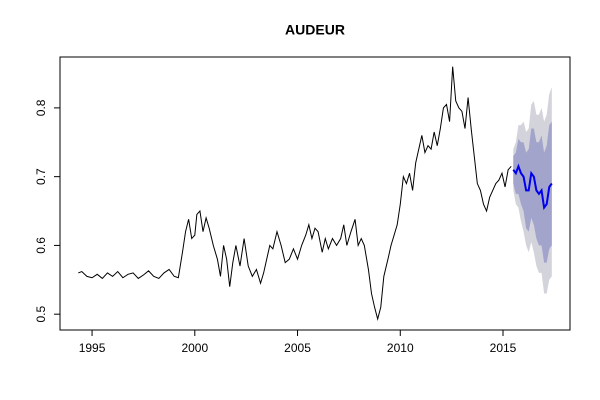  Describe the element at coordinates (41, 107) in the screenshot. I see `y-tick-label: 0.8` at that location.